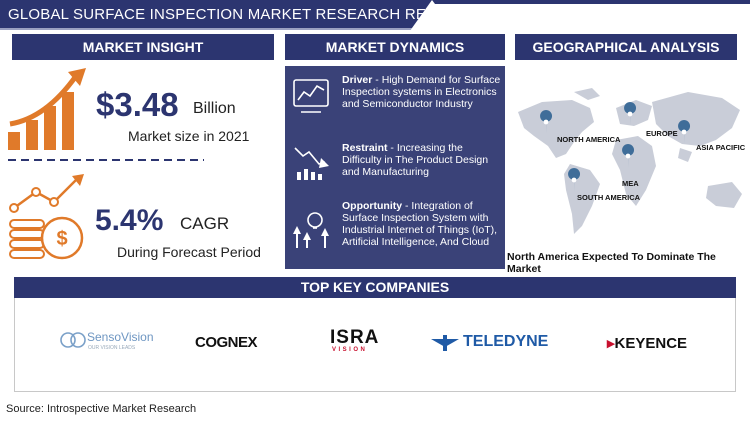 Image resolution: width=750 pixels, height=422 pixels. Describe the element at coordinates (311, 163) in the screenshot. I see `declining-chart-icon` at that location.